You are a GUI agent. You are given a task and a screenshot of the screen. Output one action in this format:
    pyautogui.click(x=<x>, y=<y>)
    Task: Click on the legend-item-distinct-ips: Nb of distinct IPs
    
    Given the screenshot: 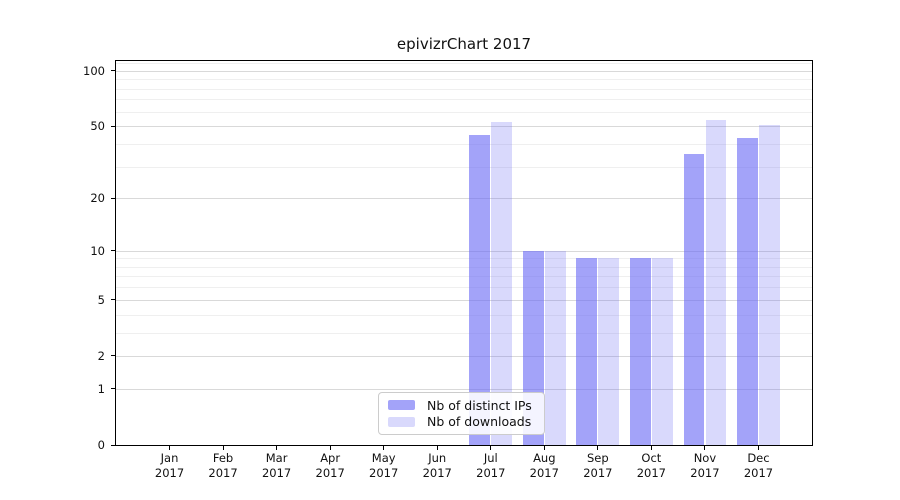 What is the action you would take?
    pyautogui.click(x=461, y=405)
    